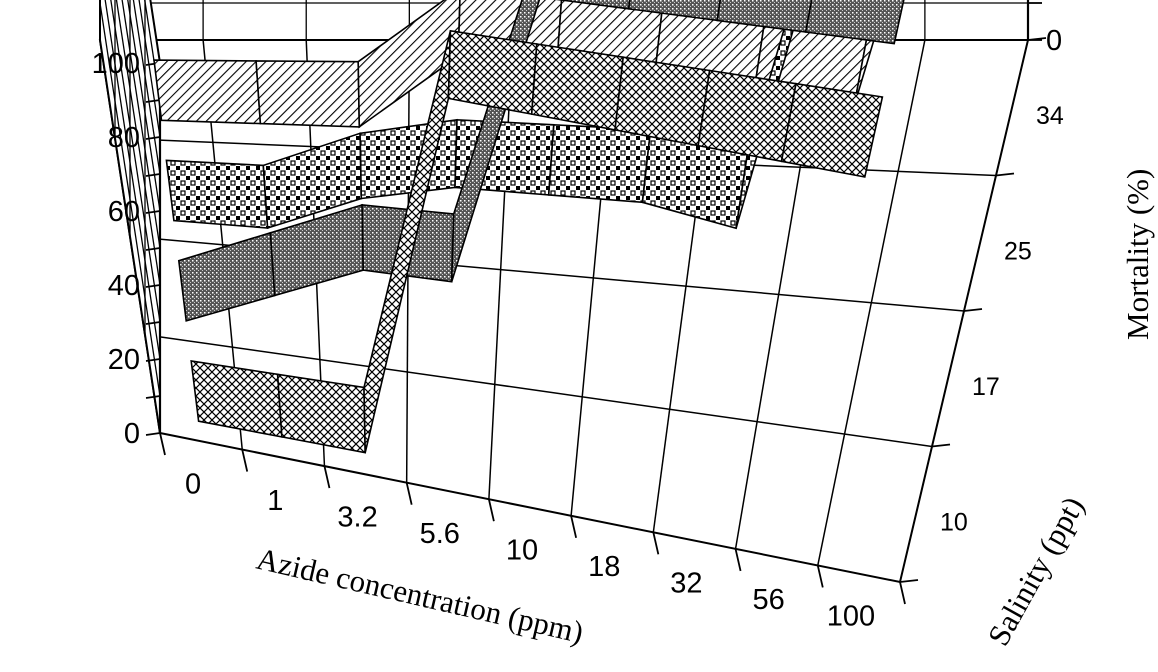  Describe the element at coordinates (604, 567) in the screenshot. I see `x-tick-label: 18` at that location.